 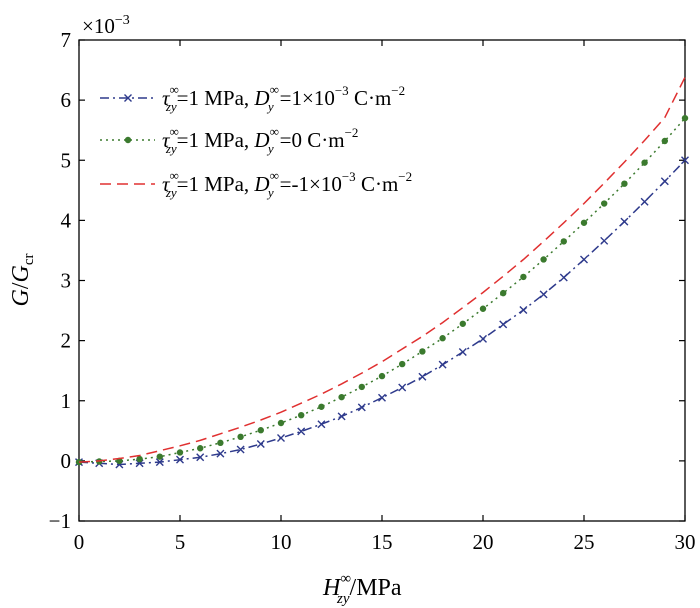 What do you see at coordinates (483, 542) in the screenshot?
I see `x-tick-label: 20` at bounding box center [483, 542].